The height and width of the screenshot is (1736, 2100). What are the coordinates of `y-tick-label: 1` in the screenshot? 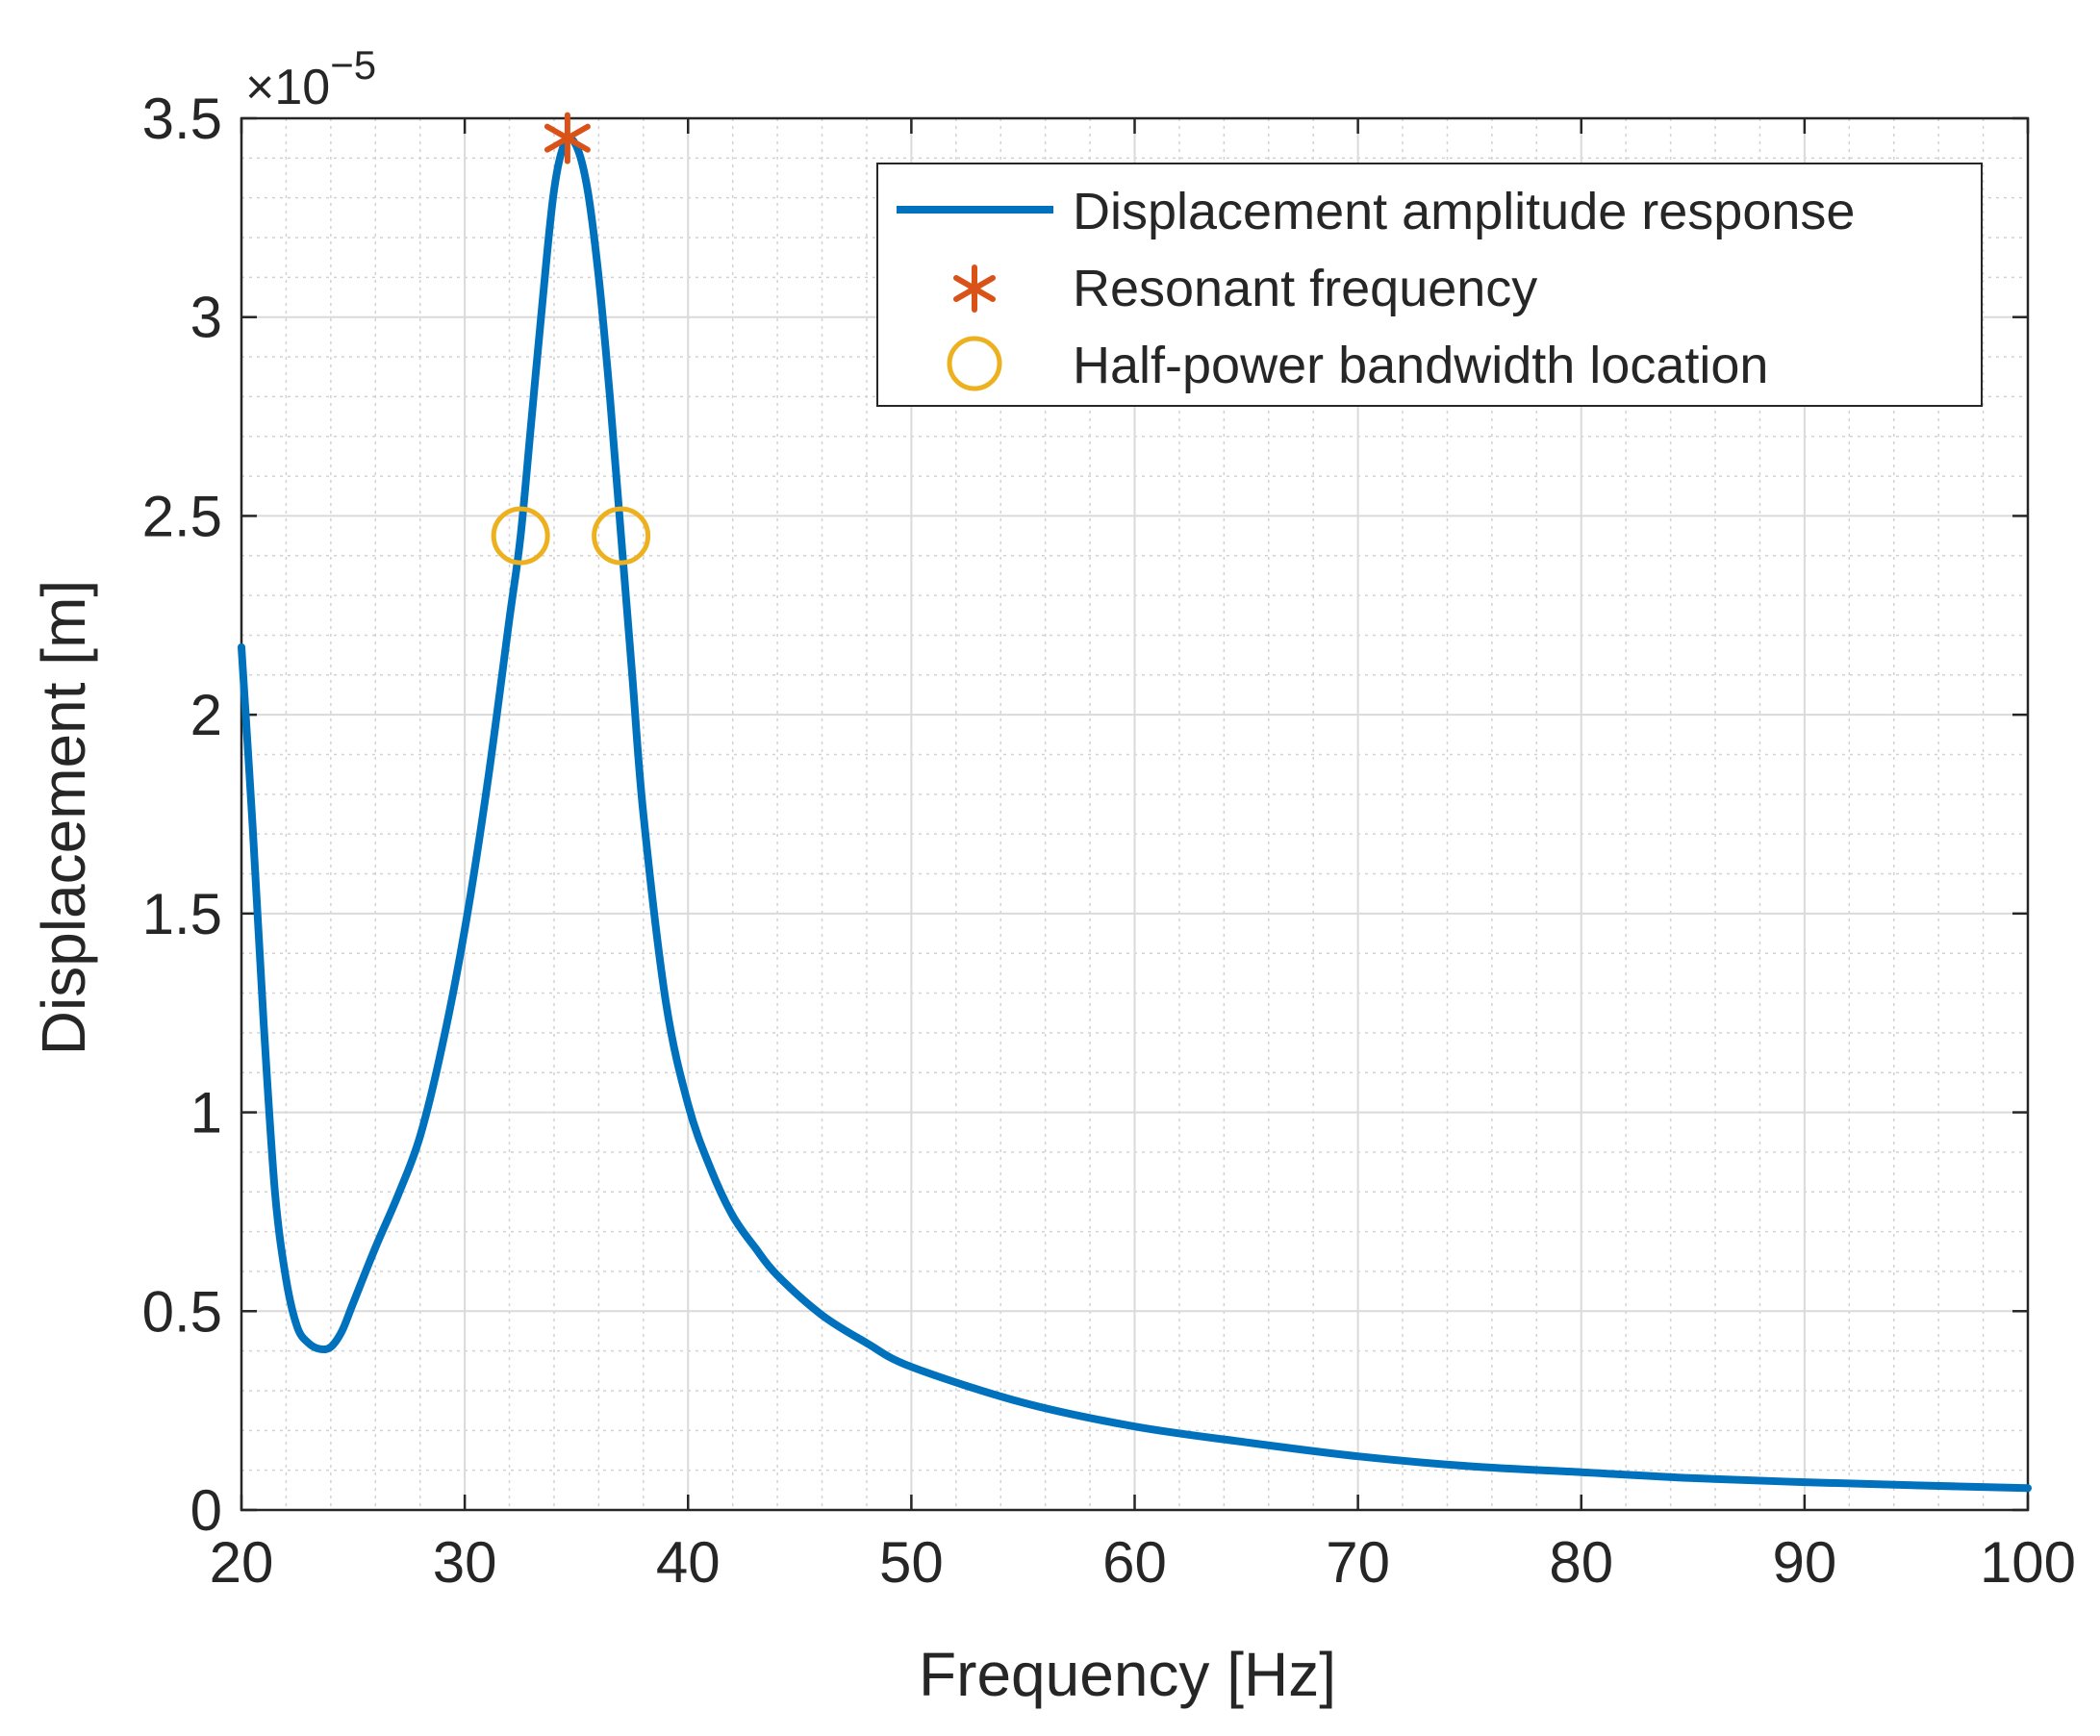 It's located at (206, 1113).